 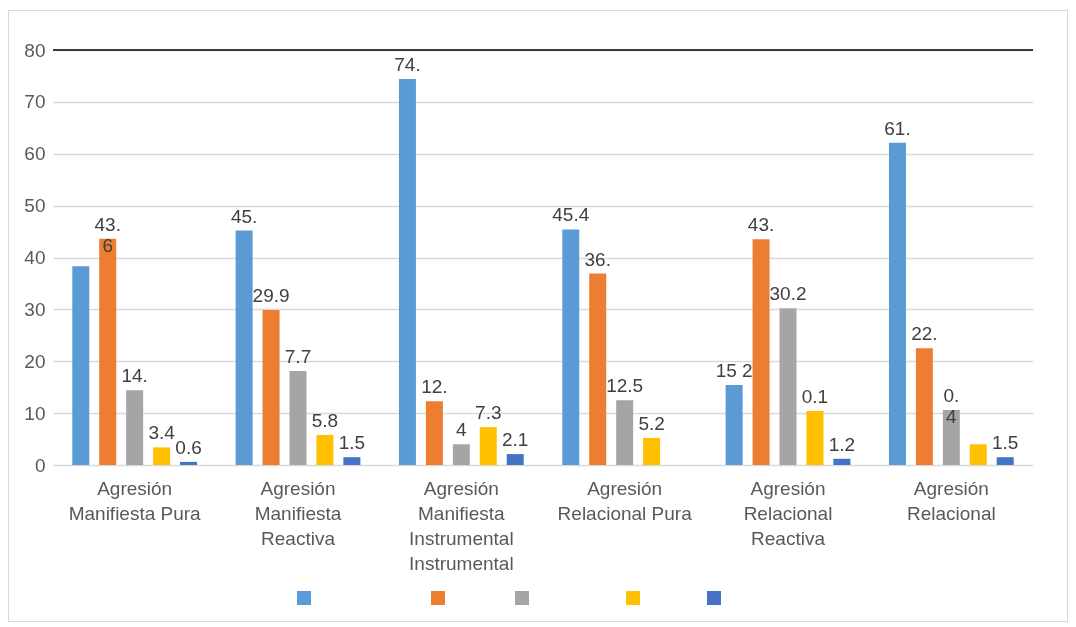 I want to click on annotation: 0.1, so click(x=815, y=397).